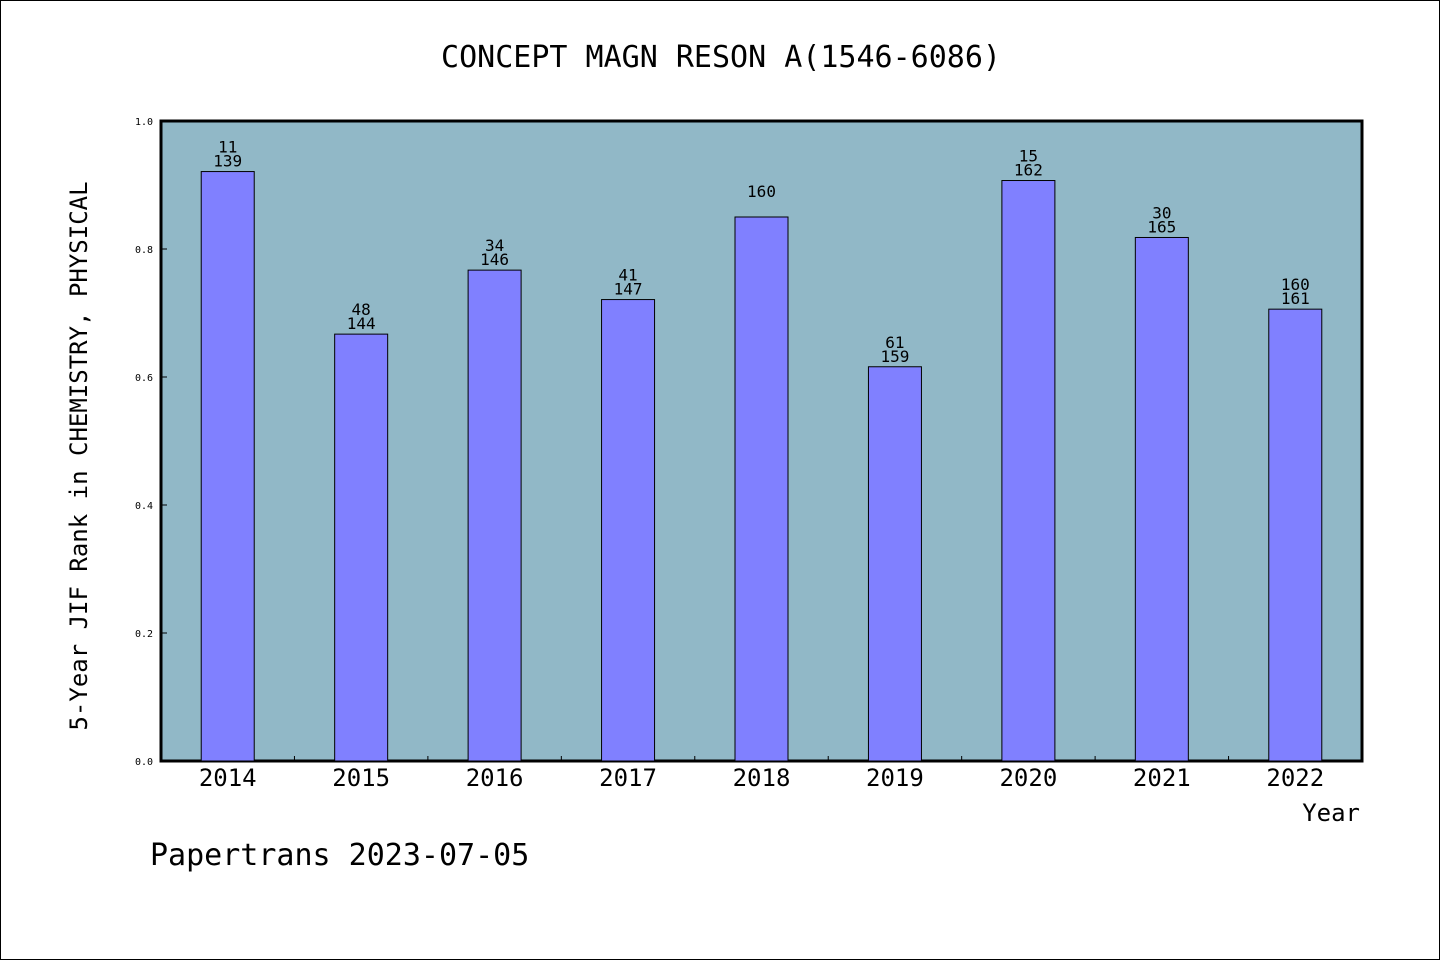  I want to click on y-tick-label-4: 0.8, so click(144, 250).